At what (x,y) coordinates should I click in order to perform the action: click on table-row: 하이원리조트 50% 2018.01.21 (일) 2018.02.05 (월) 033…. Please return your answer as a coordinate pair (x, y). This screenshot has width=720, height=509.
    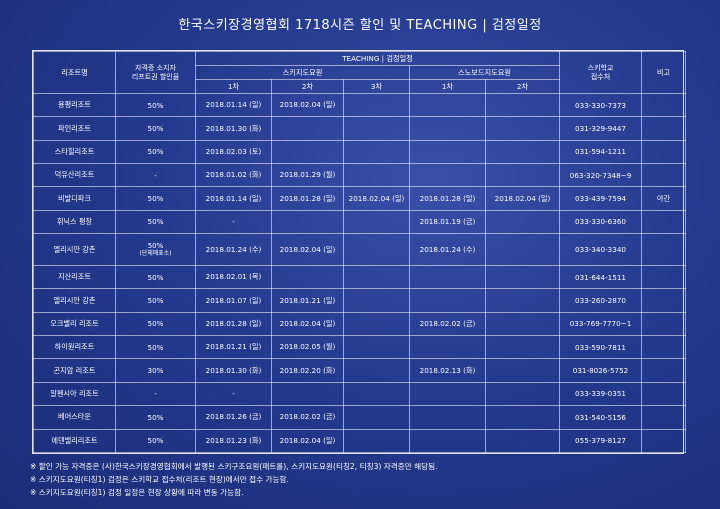
    Looking at the image, I should click on (360, 347).